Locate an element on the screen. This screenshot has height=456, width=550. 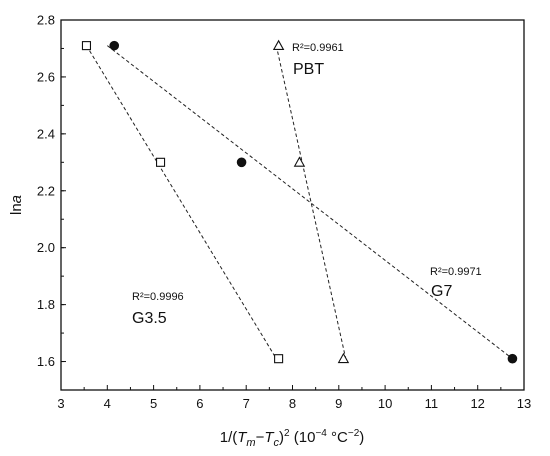
g35-series-label: G3.5 is located at coordinates (149, 318).